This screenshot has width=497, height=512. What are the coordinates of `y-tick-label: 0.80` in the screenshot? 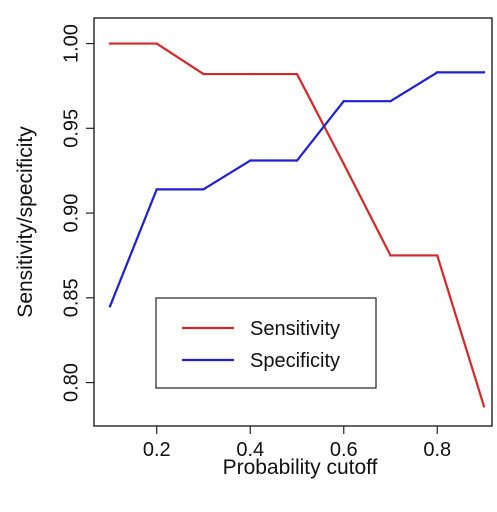 It's located at (71, 382).